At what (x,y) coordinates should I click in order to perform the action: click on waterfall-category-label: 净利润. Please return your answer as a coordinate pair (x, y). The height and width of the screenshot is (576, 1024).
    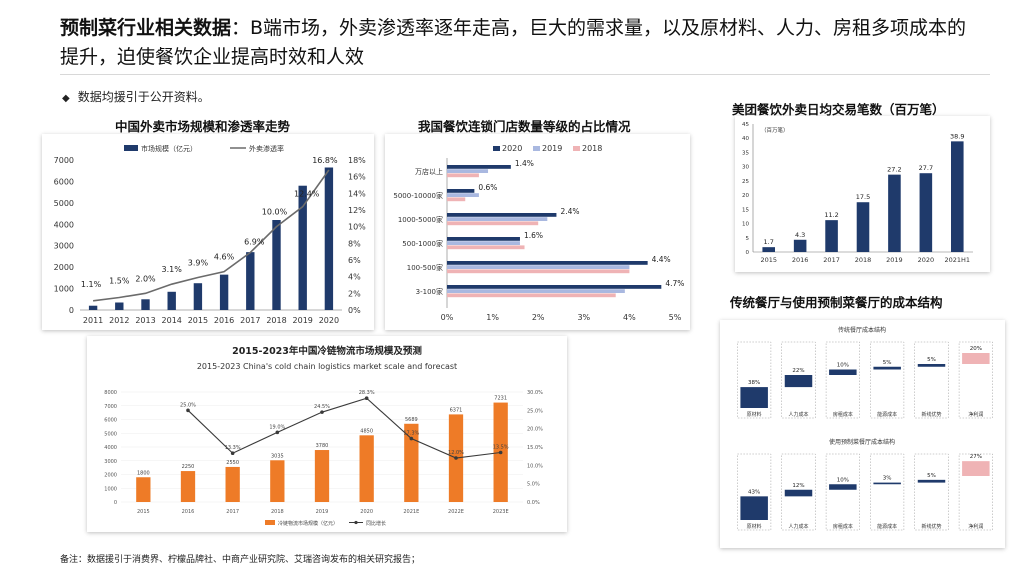
    Looking at the image, I should click on (975, 414).